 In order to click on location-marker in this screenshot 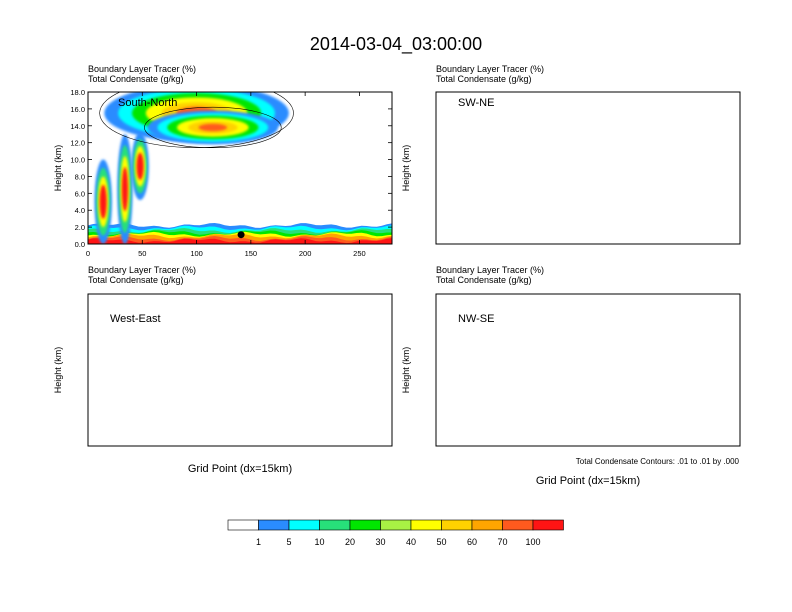, I will do `click(241, 235)`.